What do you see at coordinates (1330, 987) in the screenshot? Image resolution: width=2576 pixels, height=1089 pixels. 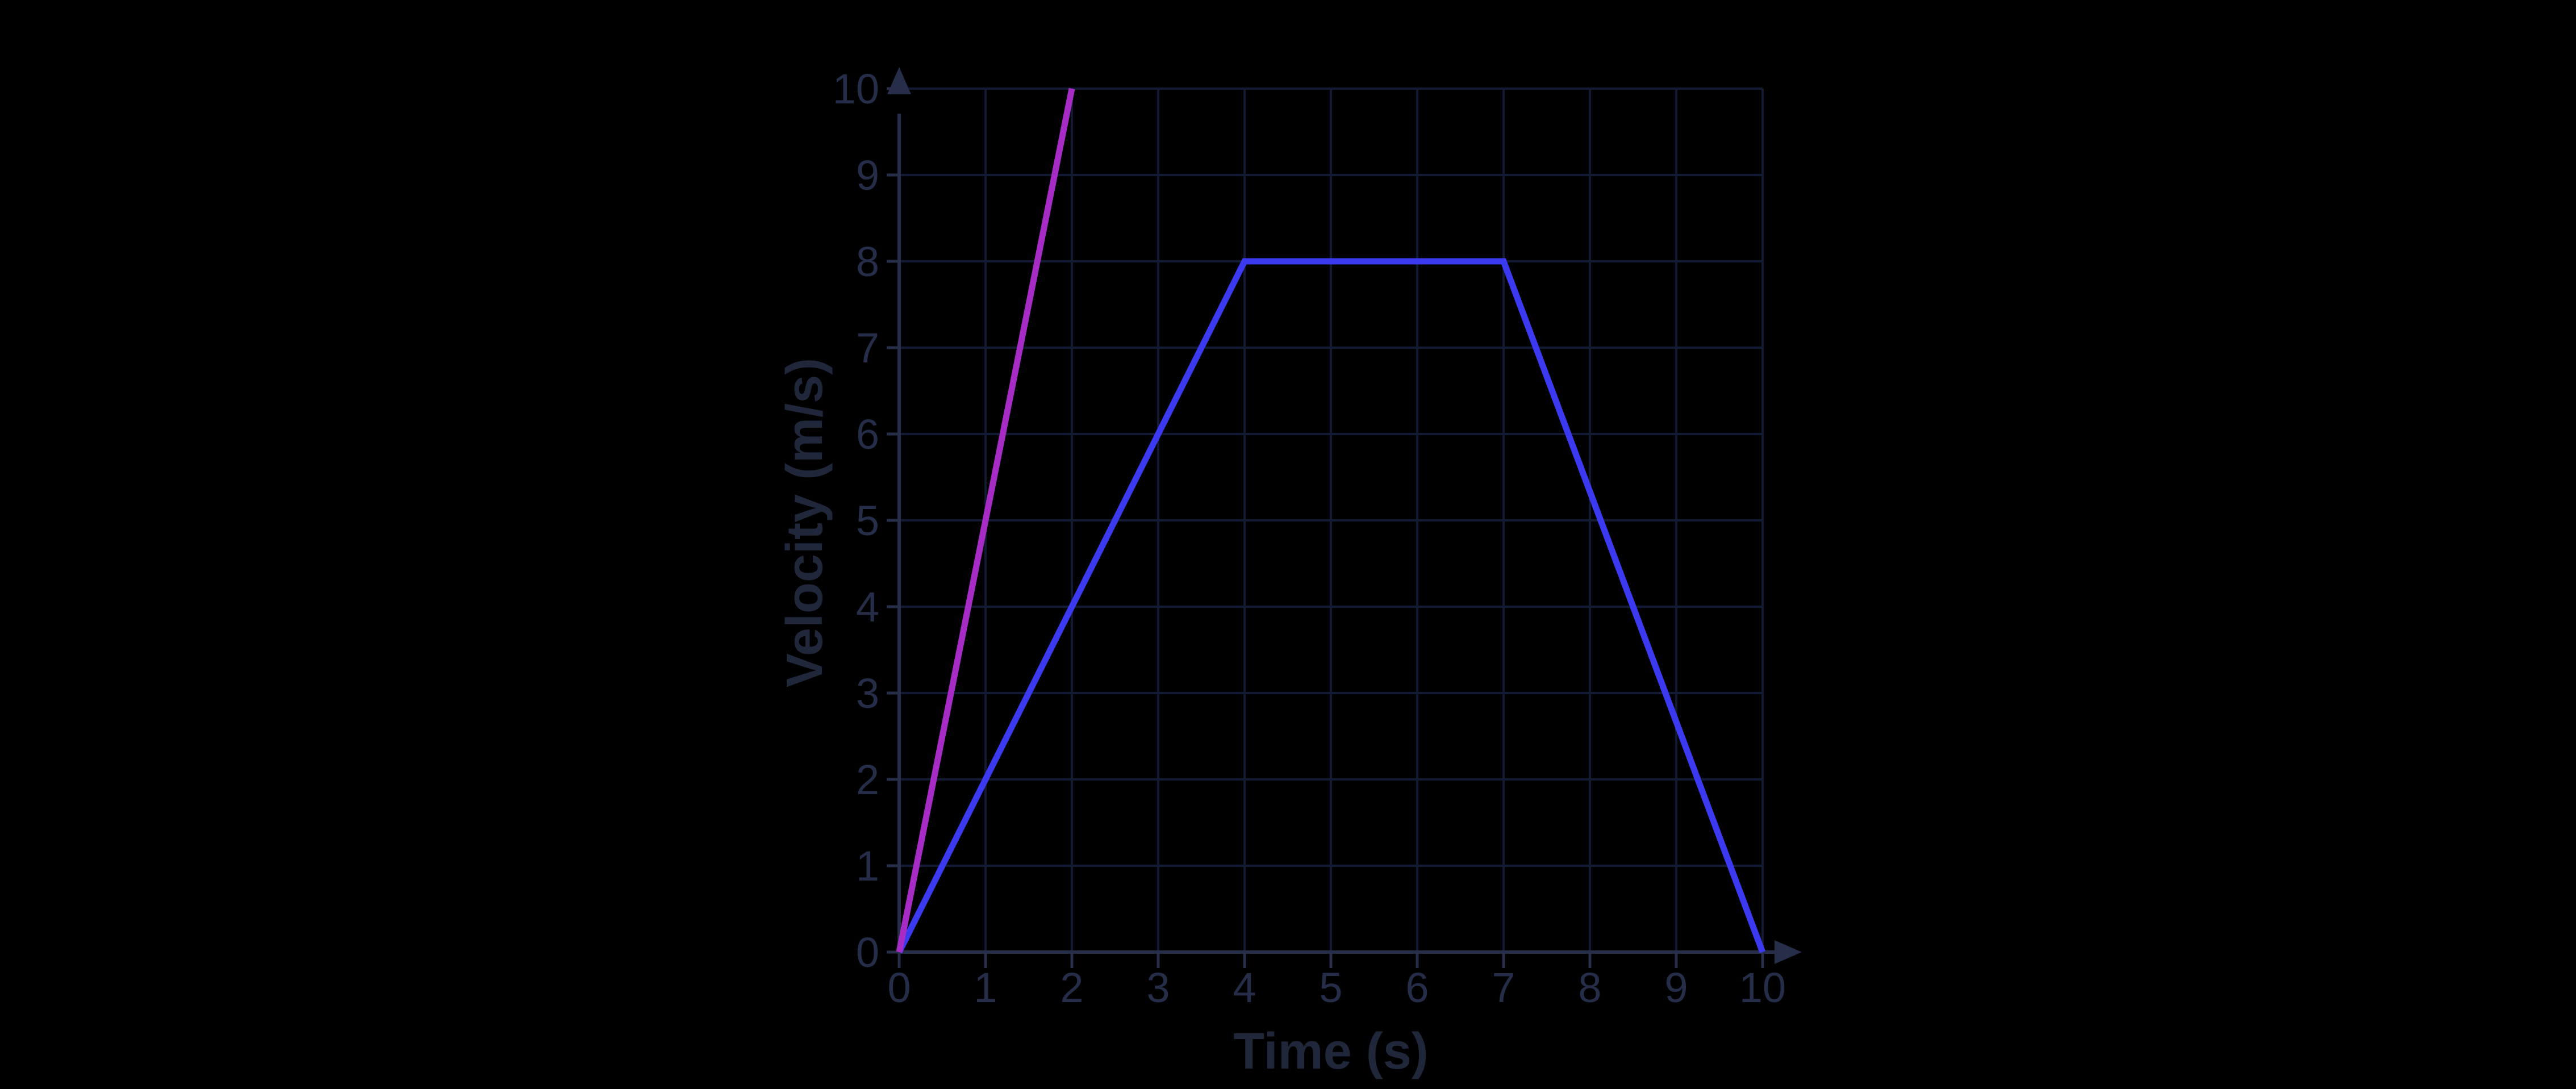 I see `x-tick-label: 5` at bounding box center [1330, 987].